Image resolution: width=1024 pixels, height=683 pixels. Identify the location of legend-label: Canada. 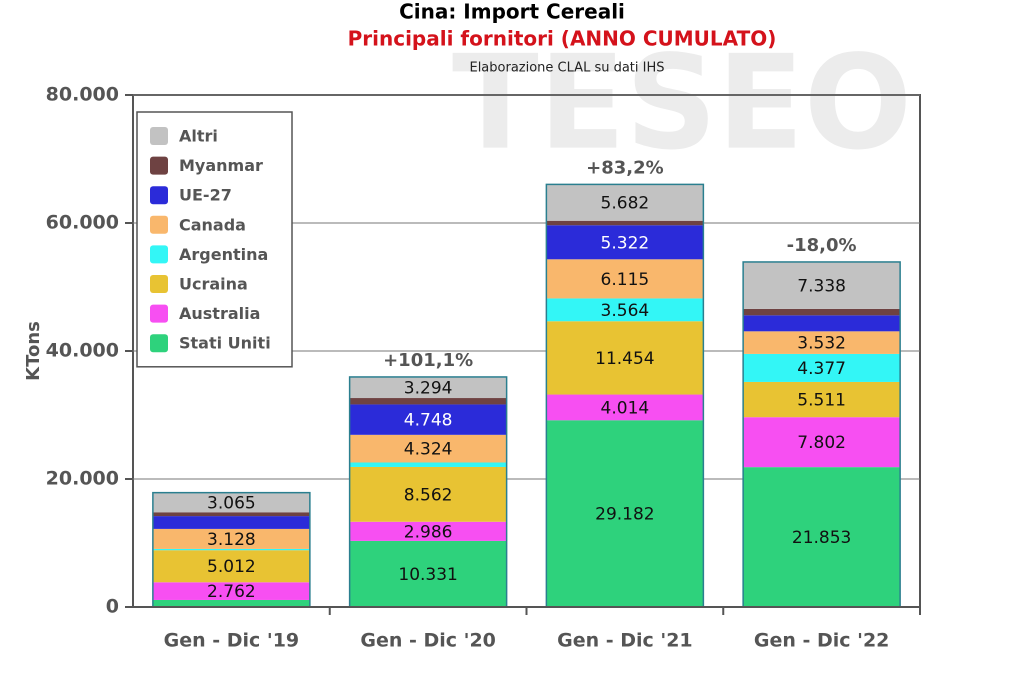
(212, 224).